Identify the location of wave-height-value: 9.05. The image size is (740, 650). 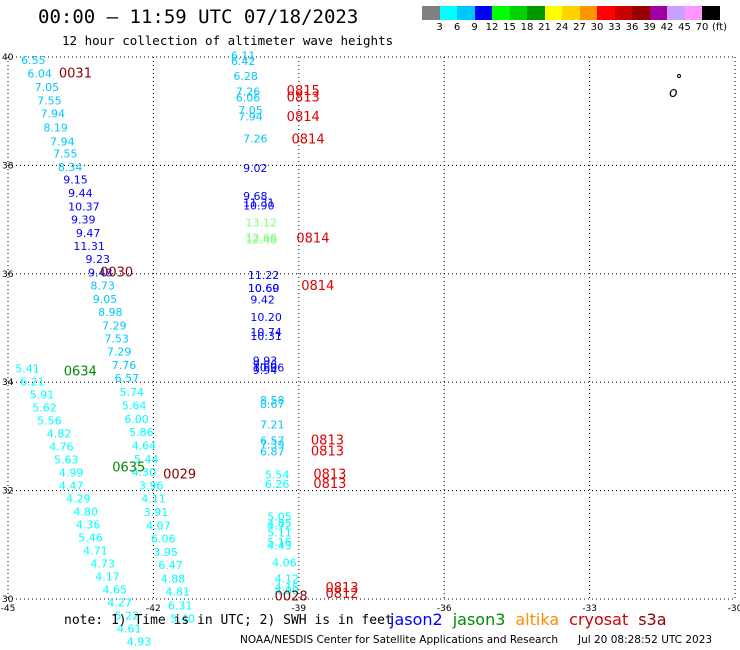
(105, 299).